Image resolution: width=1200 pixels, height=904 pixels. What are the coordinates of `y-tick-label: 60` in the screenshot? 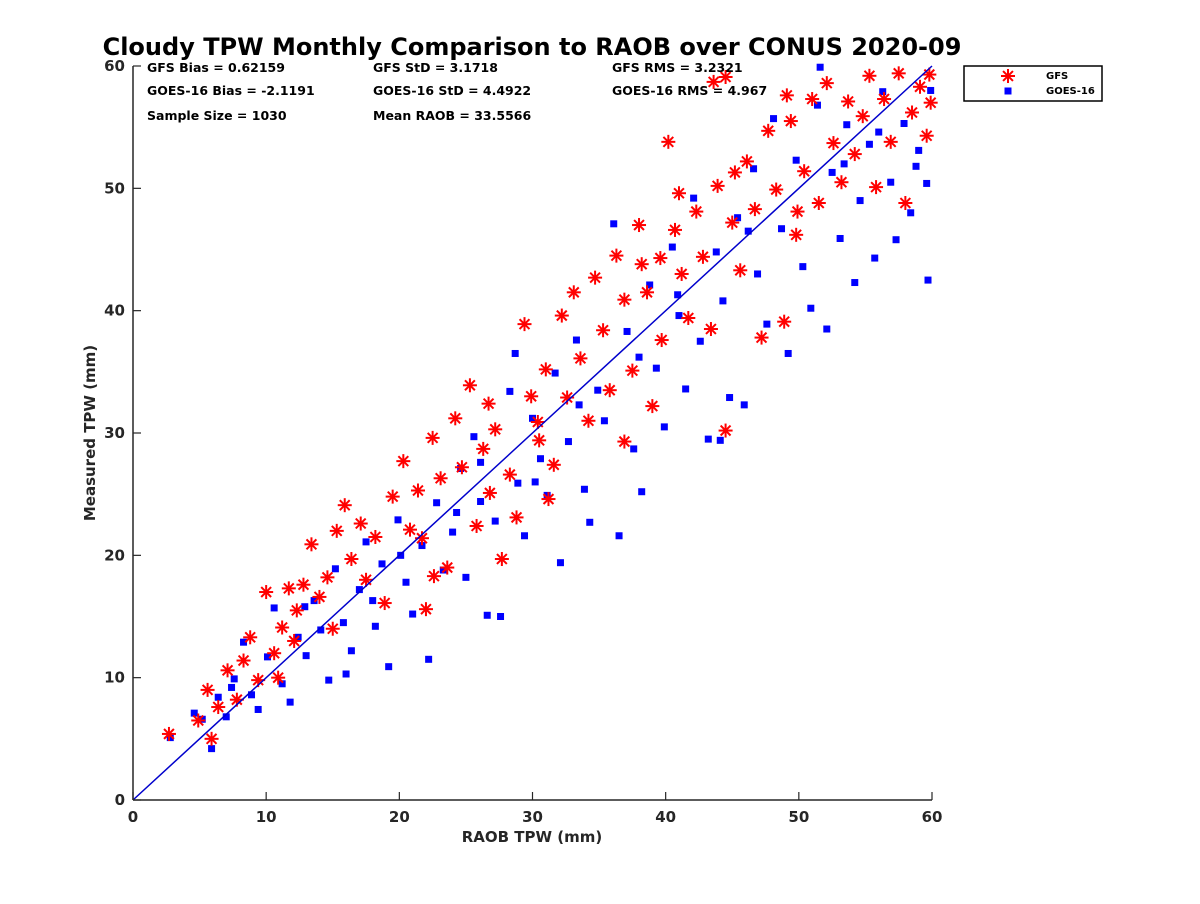 It's located at (114, 66).